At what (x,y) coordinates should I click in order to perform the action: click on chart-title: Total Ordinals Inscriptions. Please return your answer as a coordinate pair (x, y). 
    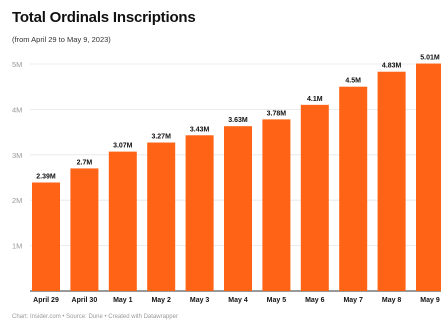
    Looking at the image, I should click on (104, 17).